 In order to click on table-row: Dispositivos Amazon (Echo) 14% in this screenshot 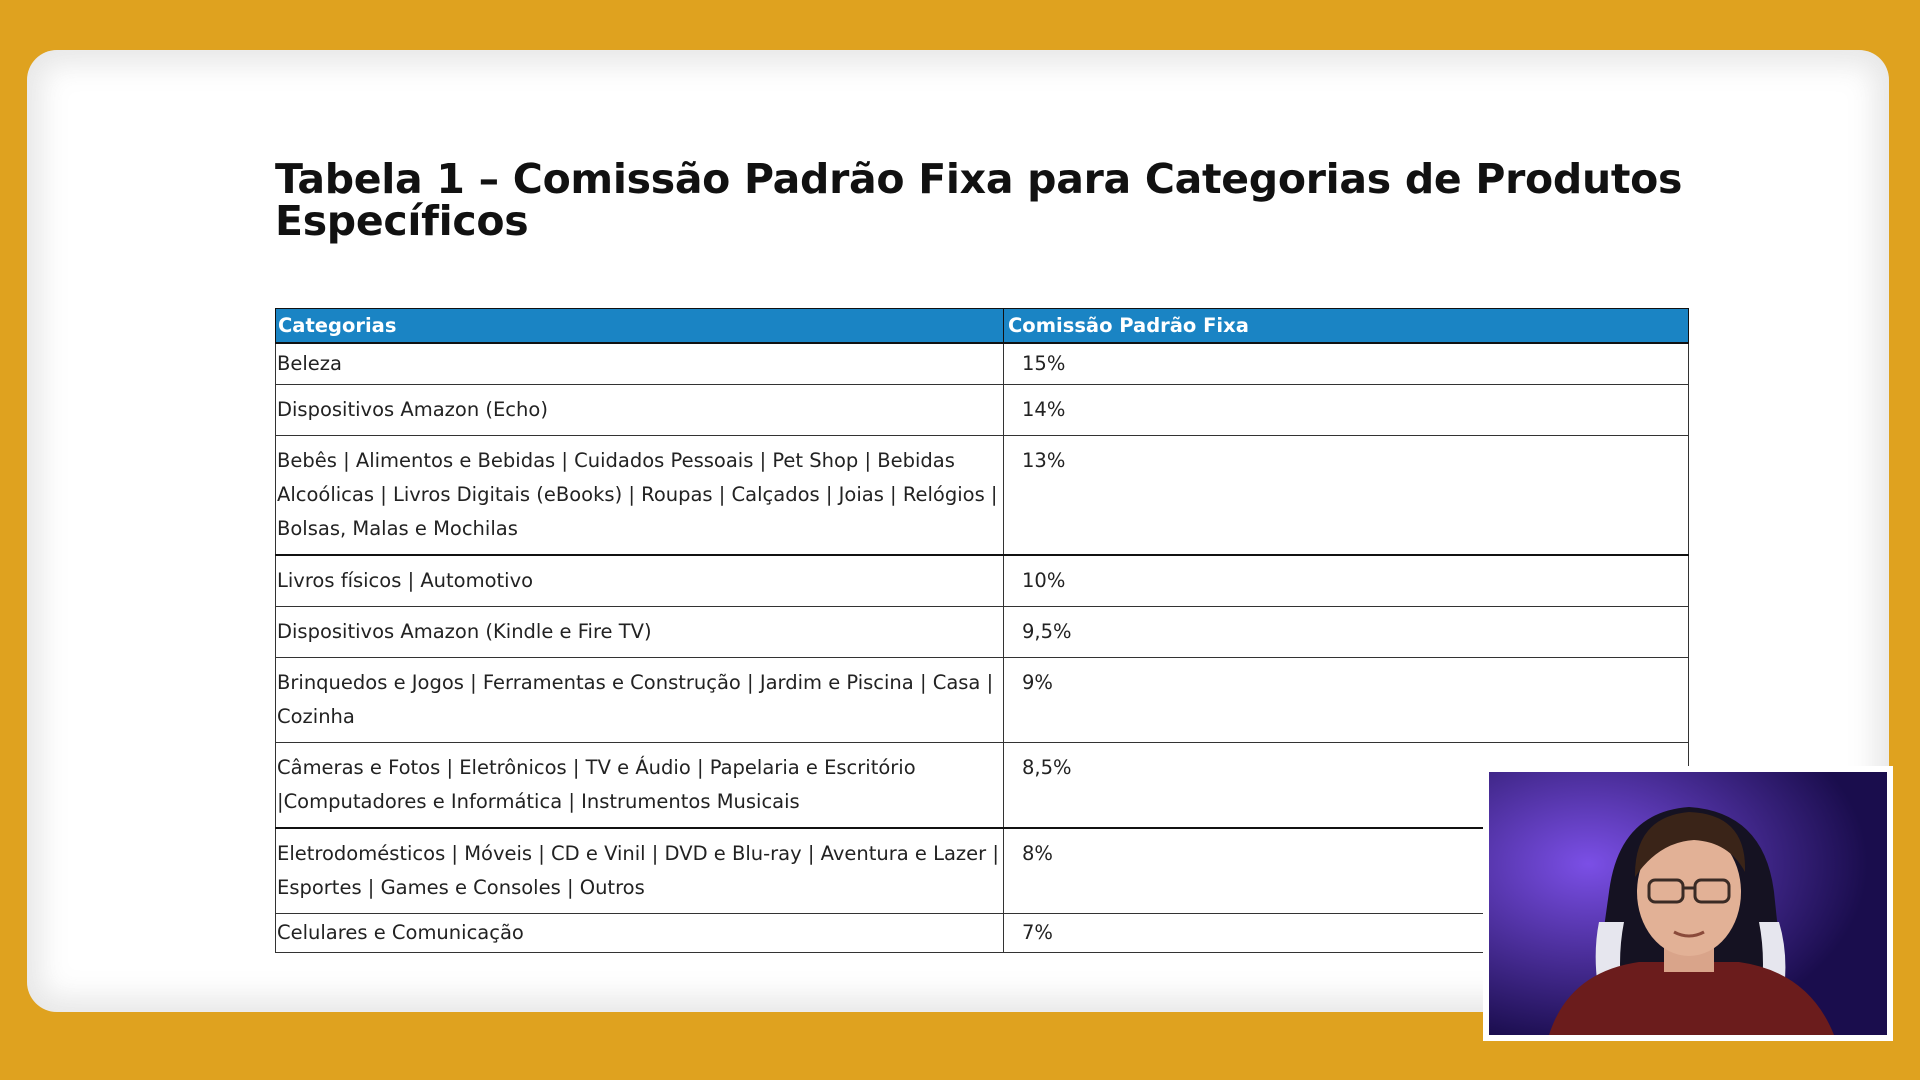, I will do `click(982, 410)`.